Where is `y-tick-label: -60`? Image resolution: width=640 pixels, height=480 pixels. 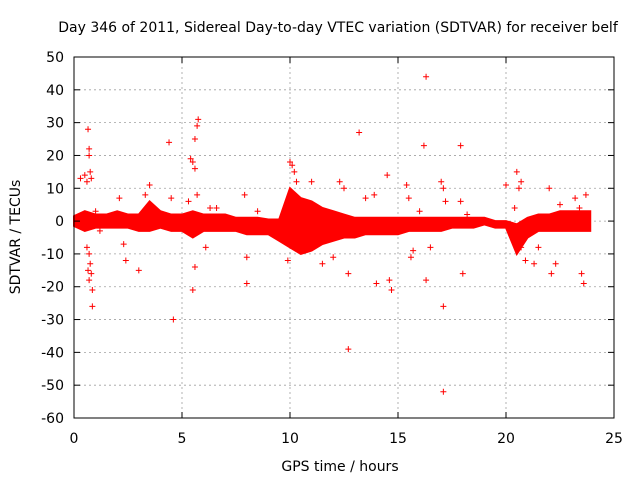
y-tick-label: -60 is located at coordinates (52, 419).